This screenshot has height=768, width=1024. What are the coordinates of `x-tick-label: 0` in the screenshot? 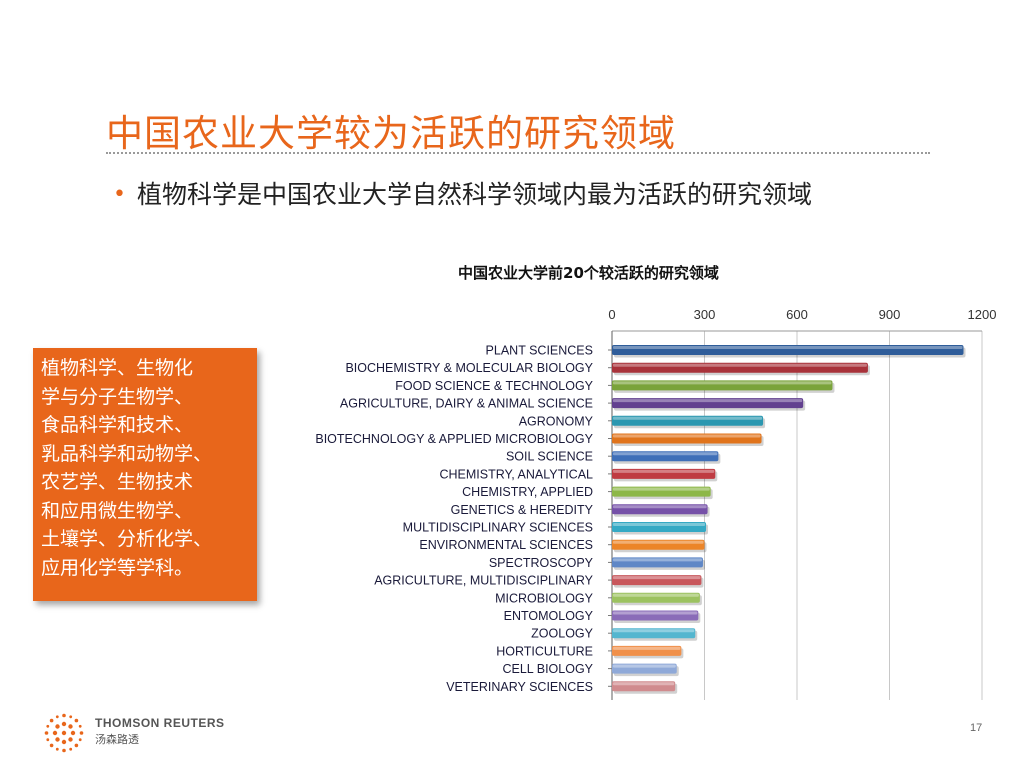 It's located at (611, 314).